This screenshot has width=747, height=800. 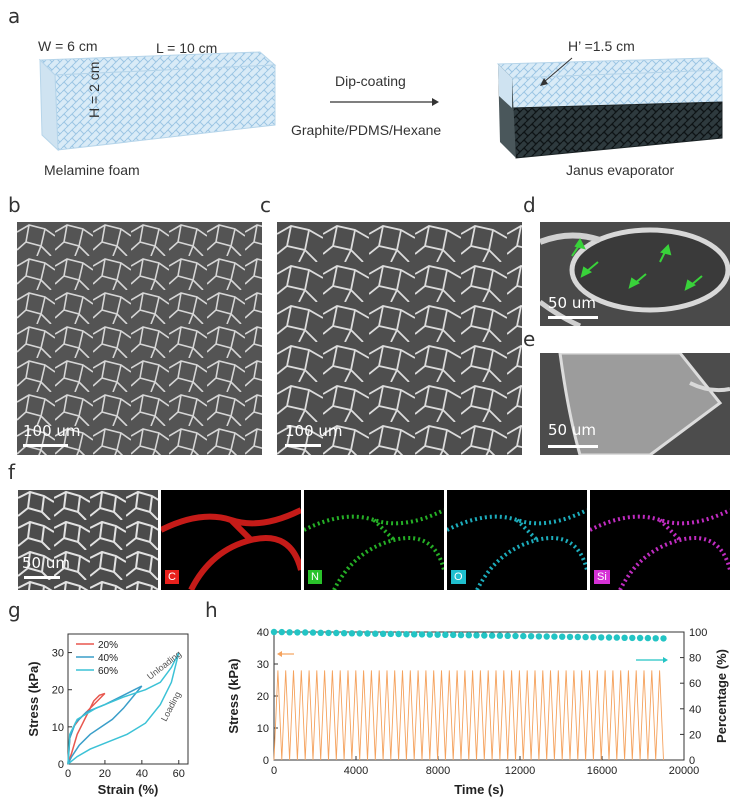 What do you see at coordinates (695, 710) in the screenshot?
I see `y2-tick-label: 40` at bounding box center [695, 710].